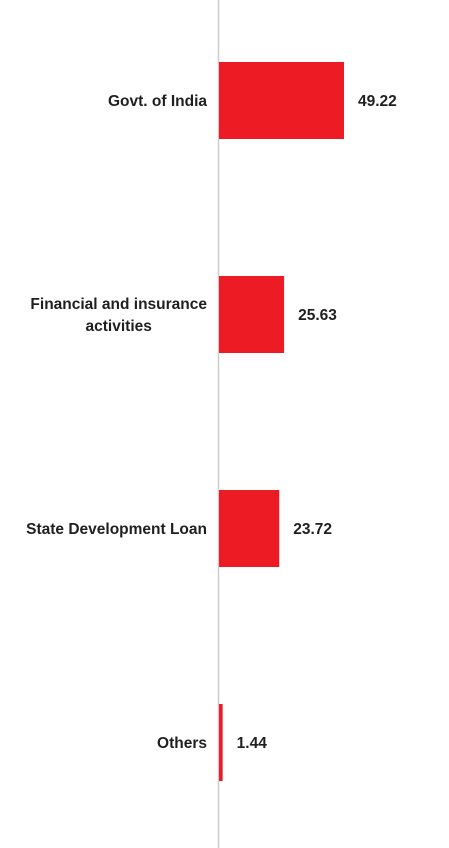  I want to click on category-label: Others, so click(182, 743).